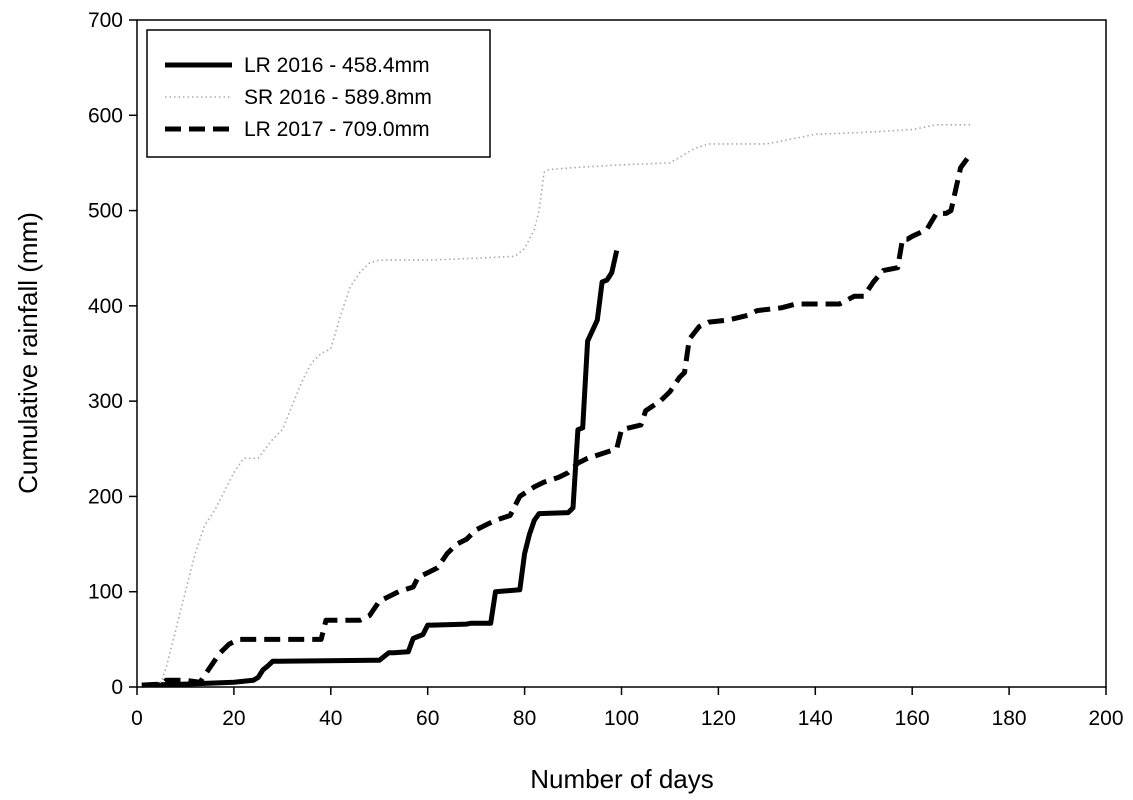 This screenshot has height=800, width=1133. Describe the element at coordinates (105, 496) in the screenshot. I see `y-tick-label: 200` at that location.